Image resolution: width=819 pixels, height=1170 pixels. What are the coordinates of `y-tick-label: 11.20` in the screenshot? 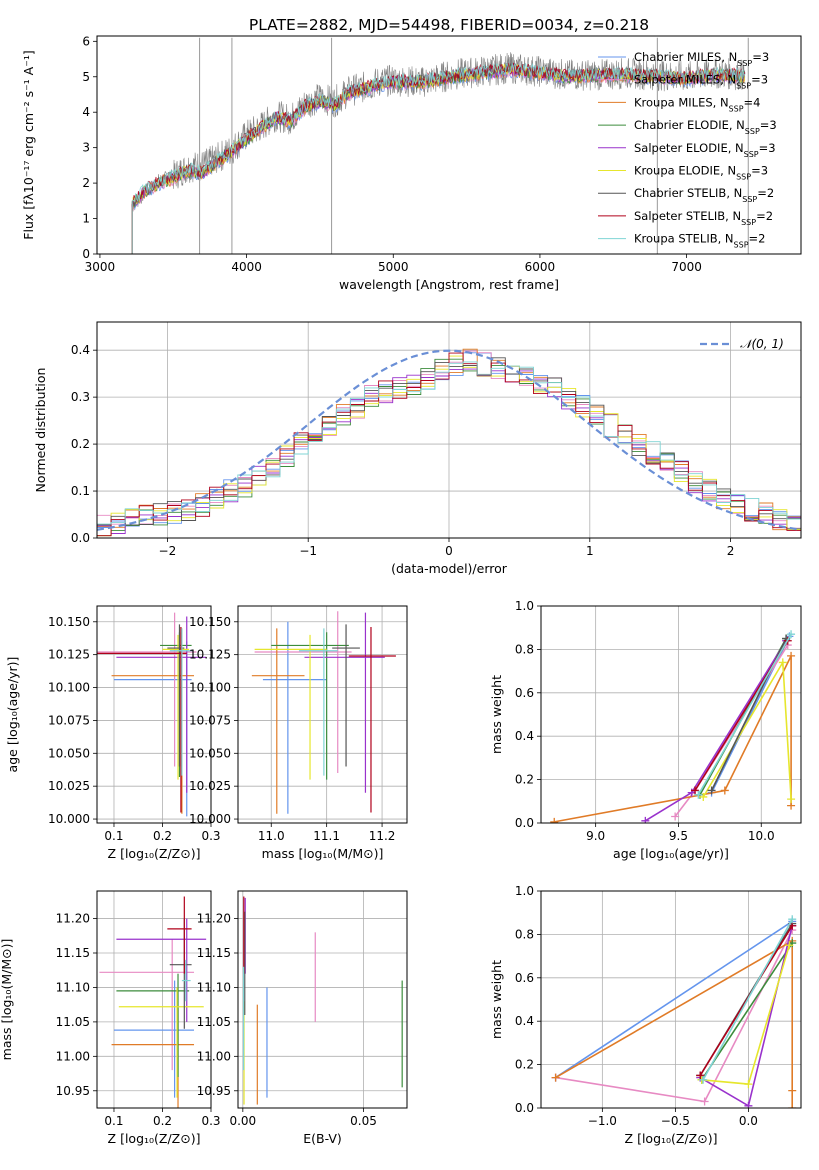 It's located at (214, 919).